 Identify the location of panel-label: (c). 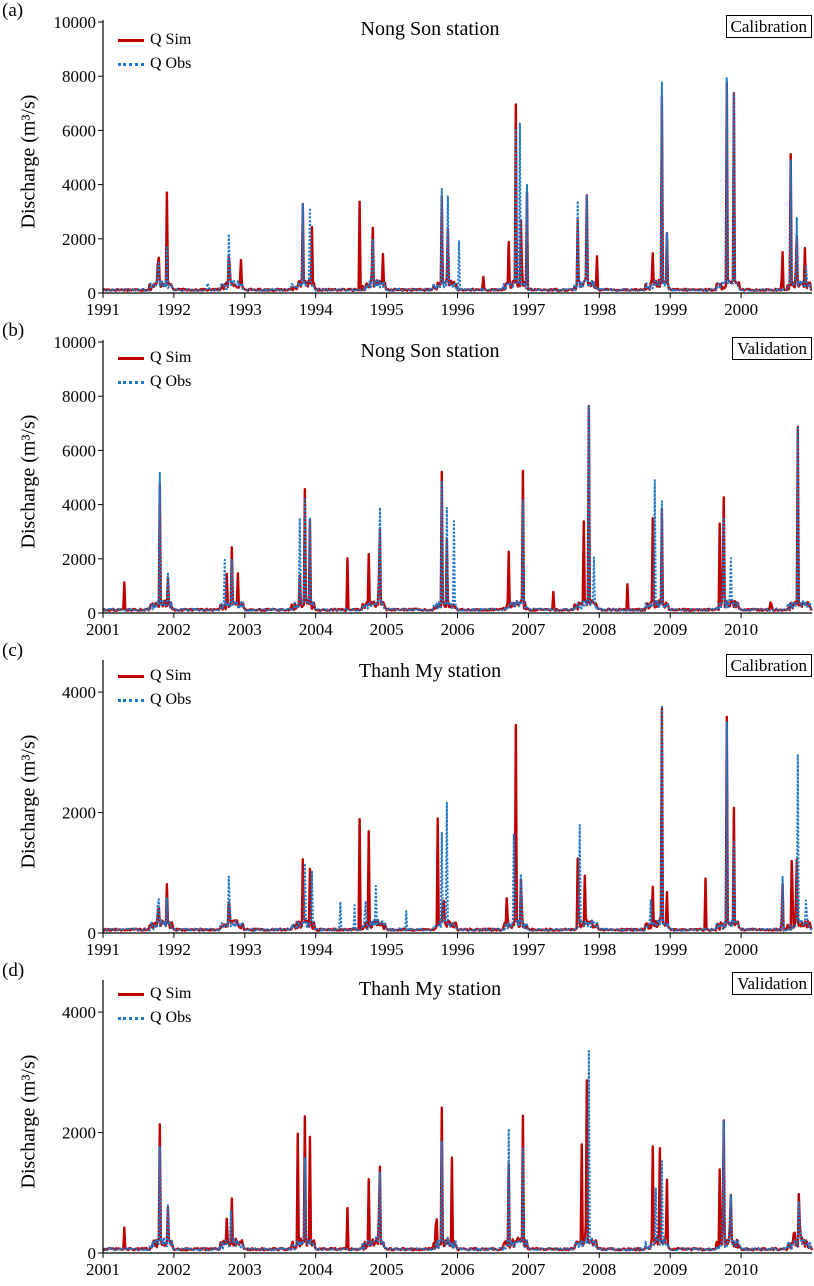
(13, 650).